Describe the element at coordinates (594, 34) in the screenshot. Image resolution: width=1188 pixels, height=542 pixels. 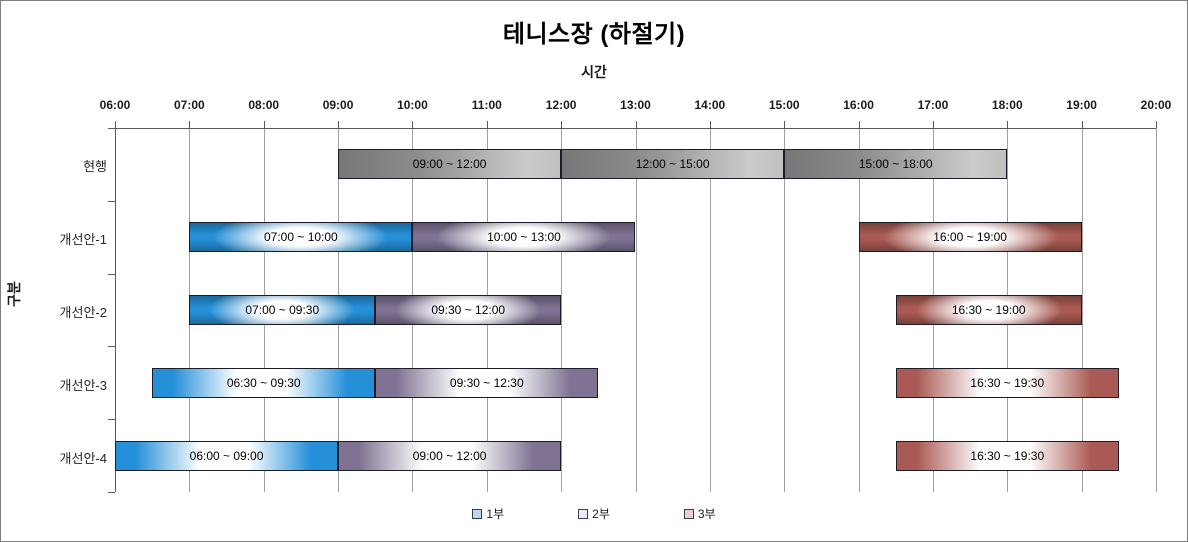
I see `chart-title: 테니스장 (하절기)` at that location.